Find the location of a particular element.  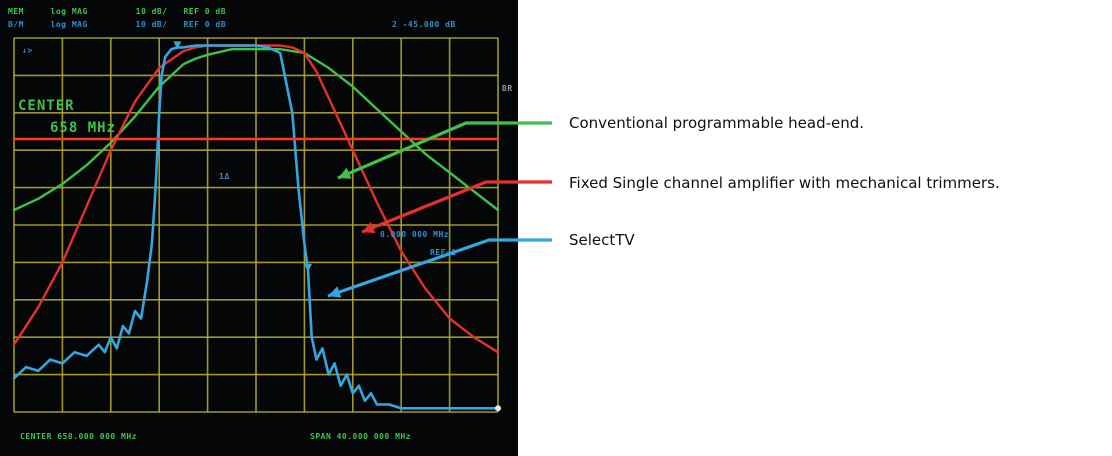

leader-selecttv is located at coordinates (439, 268).